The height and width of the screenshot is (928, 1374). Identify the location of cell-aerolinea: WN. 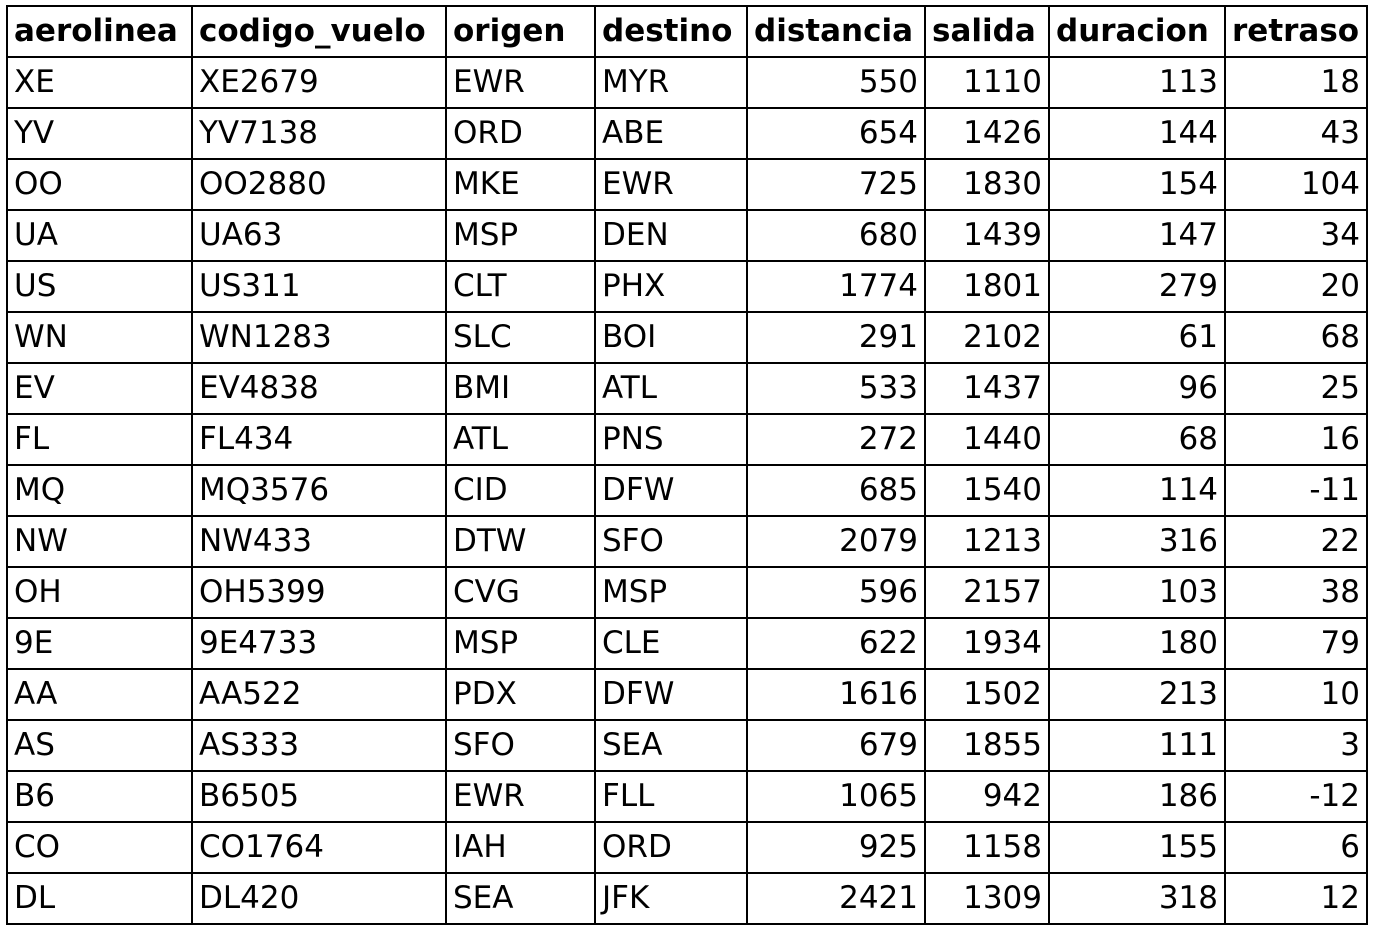
(99, 337).